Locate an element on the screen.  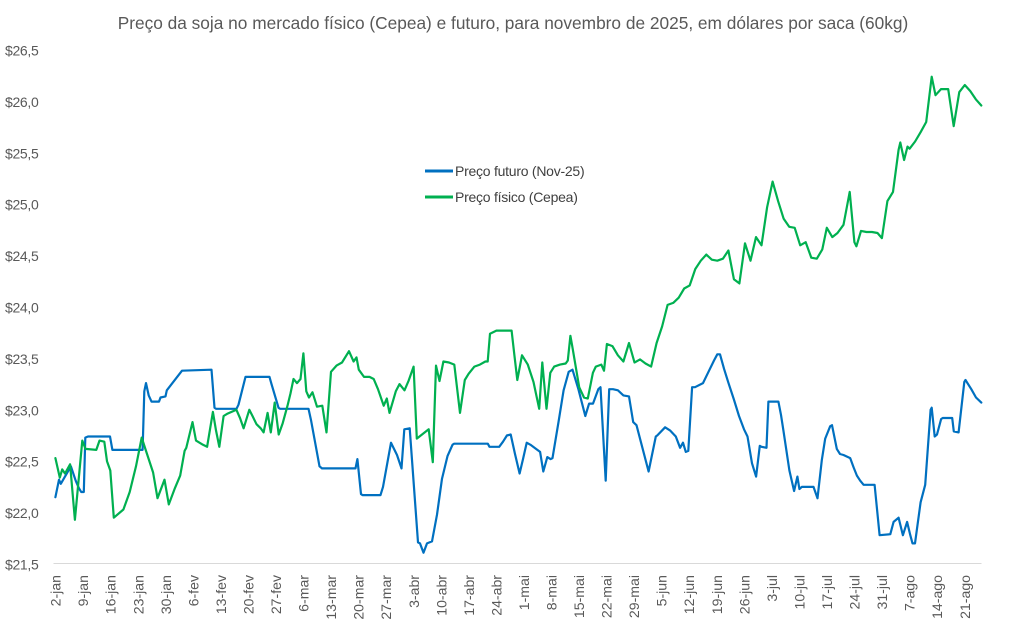
svg-text: 2-jan is located at coordinates (56, 590).